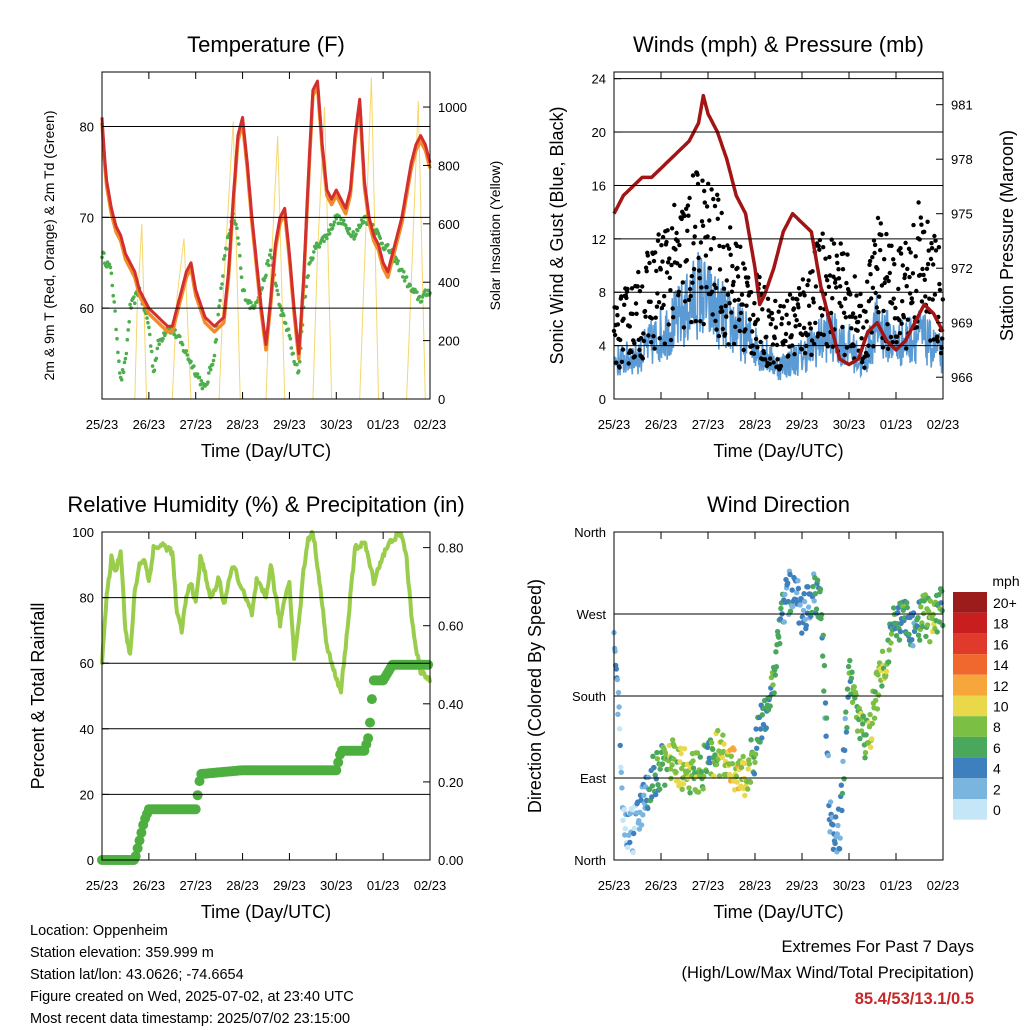 This screenshot has height=1030, width=1024. What do you see at coordinates (49, 246) in the screenshot?
I see `y-axis-title: 2m & 9m T (Red, Orange) & 2m Td (Green)` at bounding box center [49, 246].